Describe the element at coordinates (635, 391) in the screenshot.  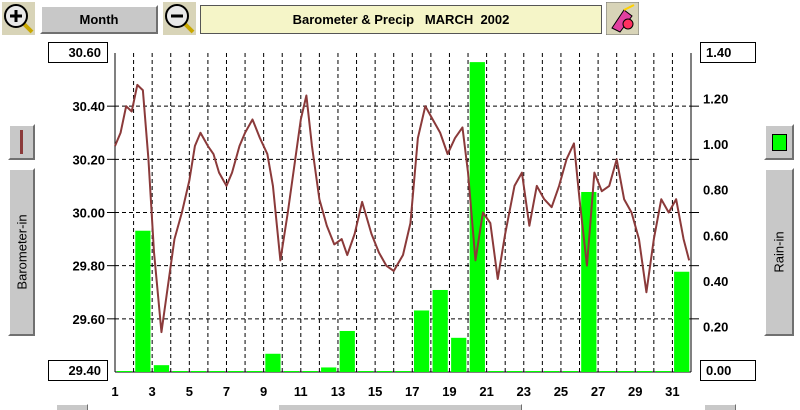
I see `x-axis-tick-label: 29` at that location.